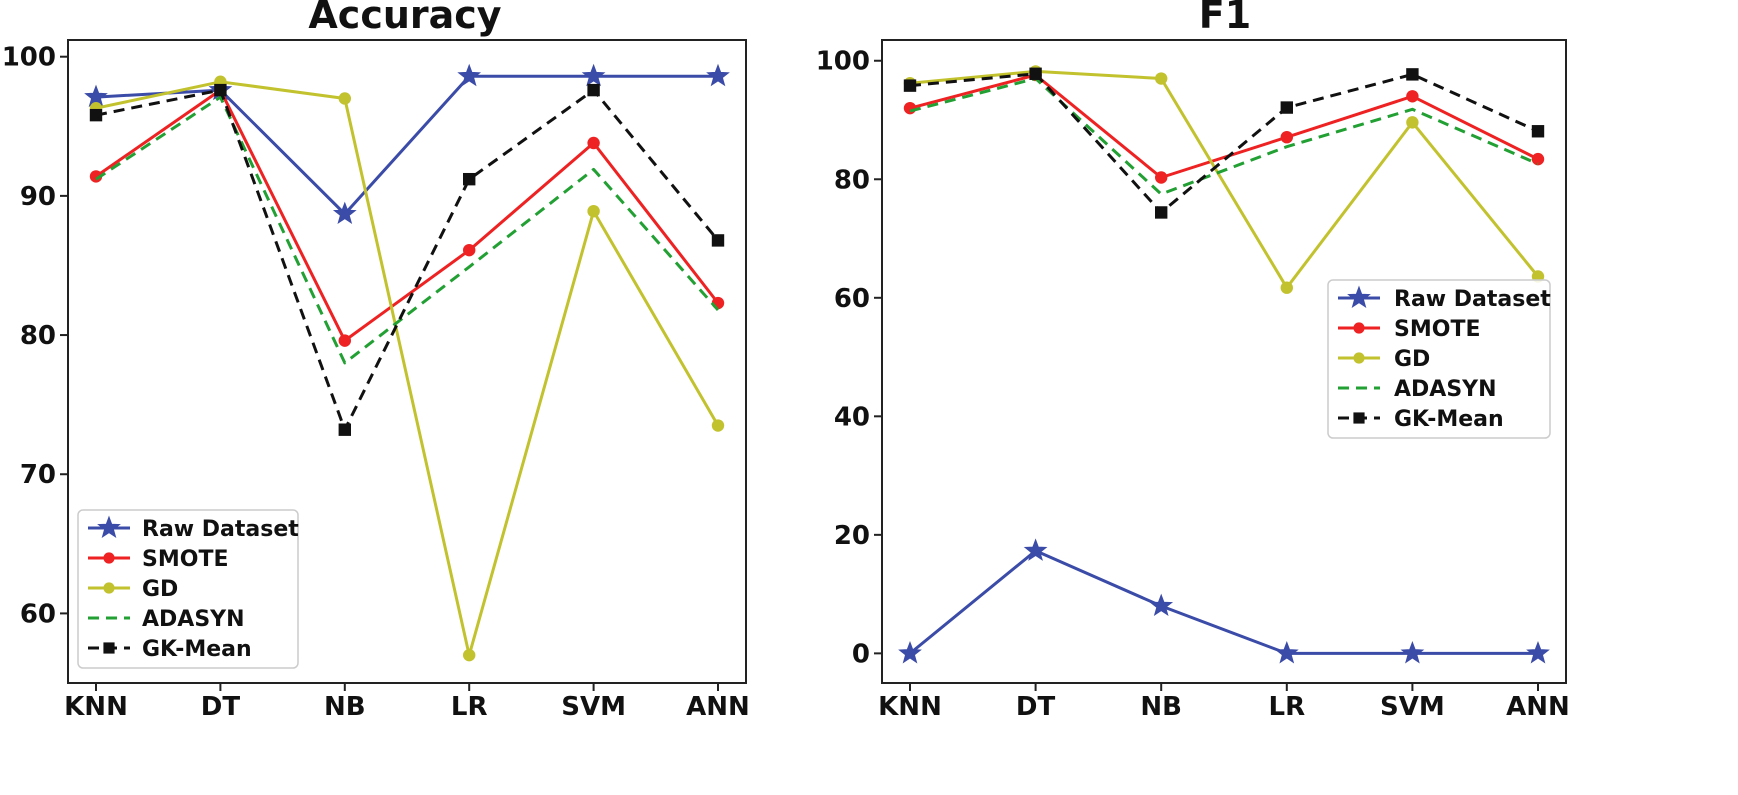 The image size is (1738, 795). I want to click on series-smote, so click(407, 215).